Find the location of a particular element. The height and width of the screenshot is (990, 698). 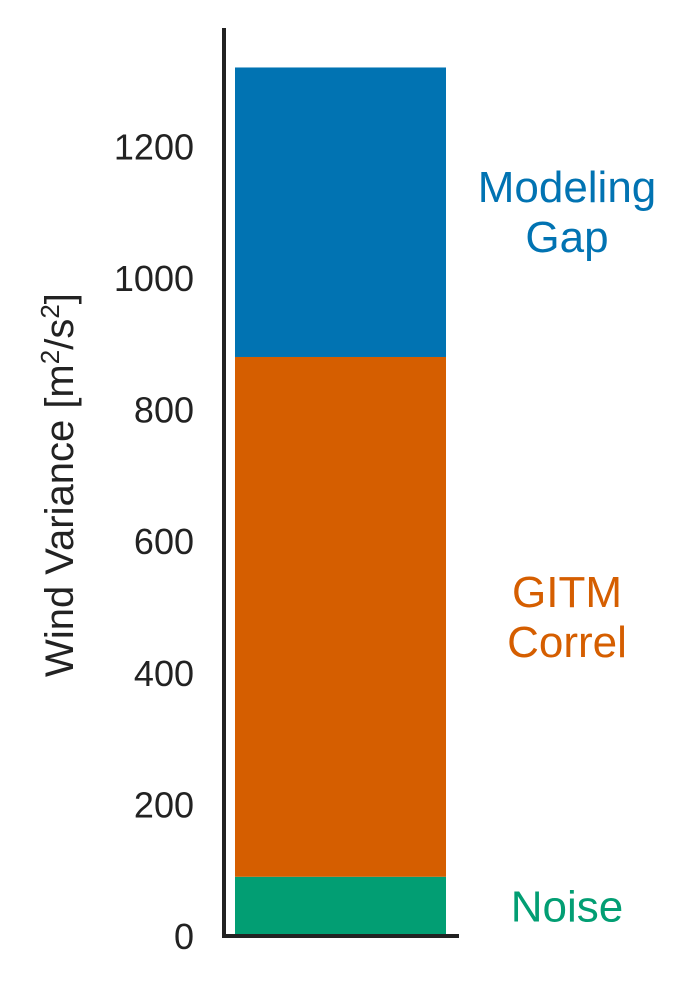

y-axis-title: Wind Variance [m2/s2] is located at coordinates (58, 485).